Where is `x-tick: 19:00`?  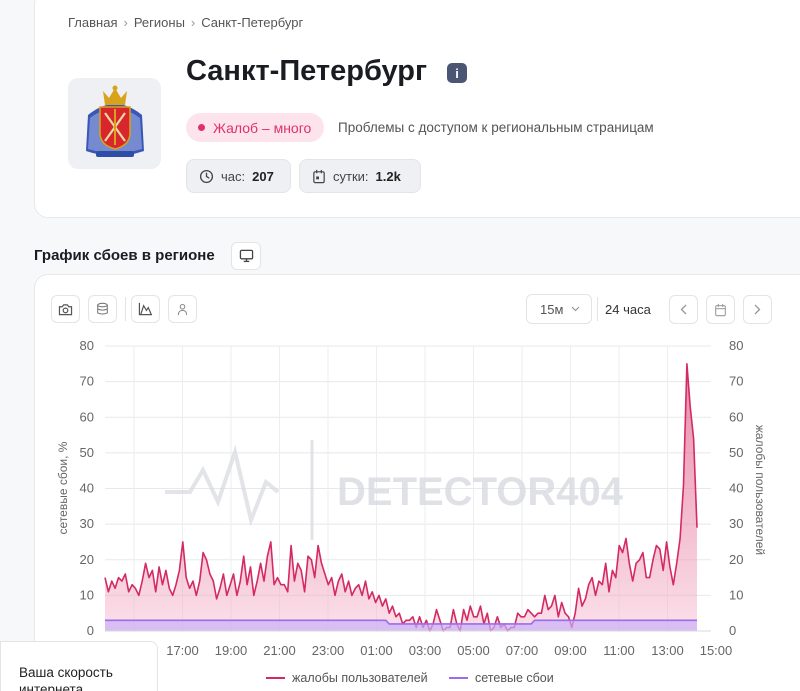
x-tick: 19:00 is located at coordinates (231, 650).